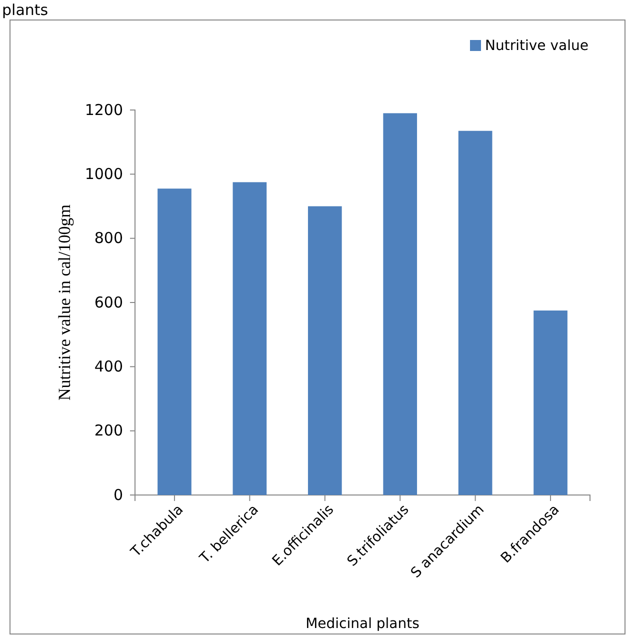 This screenshot has height=637, width=630. Describe the element at coordinates (64, 302) in the screenshot. I see `y-axis-title: Nutritive value in cal/100gm` at that location.